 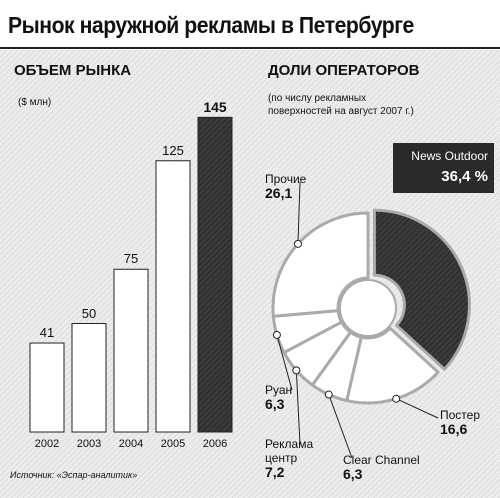 What do you see at coordinates (35, 102) in the screenshot?
I see `y-label: ($ млн)` at bounding box center [35, 102].